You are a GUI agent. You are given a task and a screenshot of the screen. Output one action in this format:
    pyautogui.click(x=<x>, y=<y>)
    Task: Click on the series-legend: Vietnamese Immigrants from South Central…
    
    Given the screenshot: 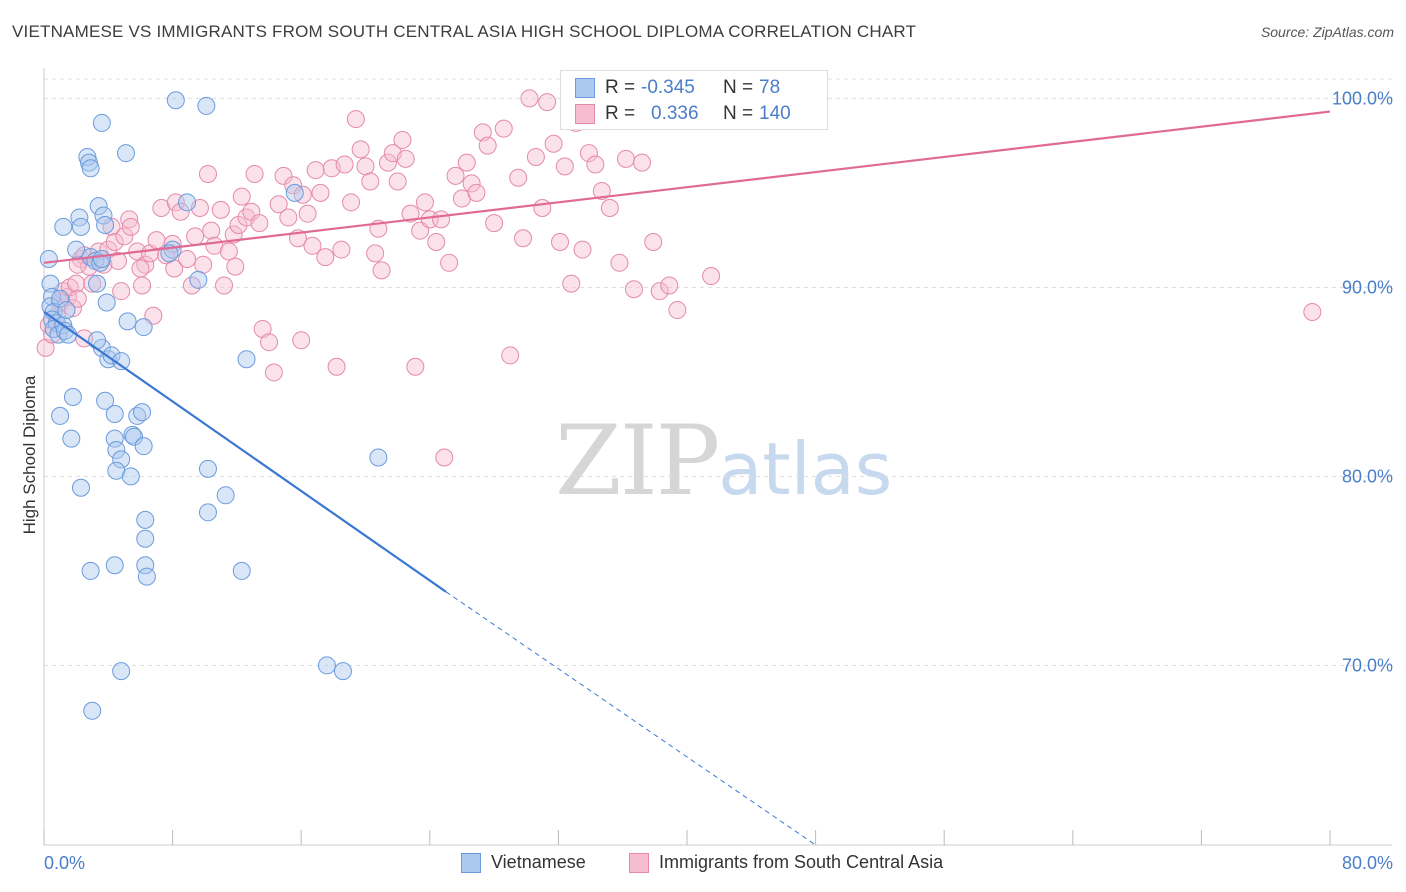 What is the action you would take?
    pyautogui.click(x=703, y=864)
    